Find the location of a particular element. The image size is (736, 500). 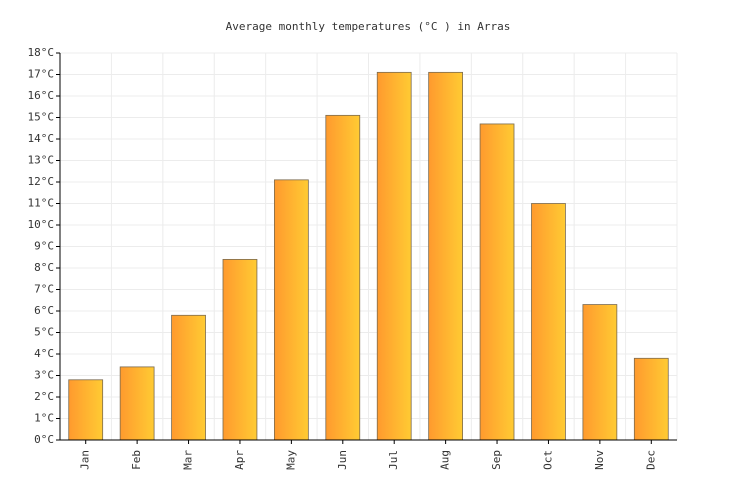

x-tick-label: Jan is located at coordinates (85, 460).